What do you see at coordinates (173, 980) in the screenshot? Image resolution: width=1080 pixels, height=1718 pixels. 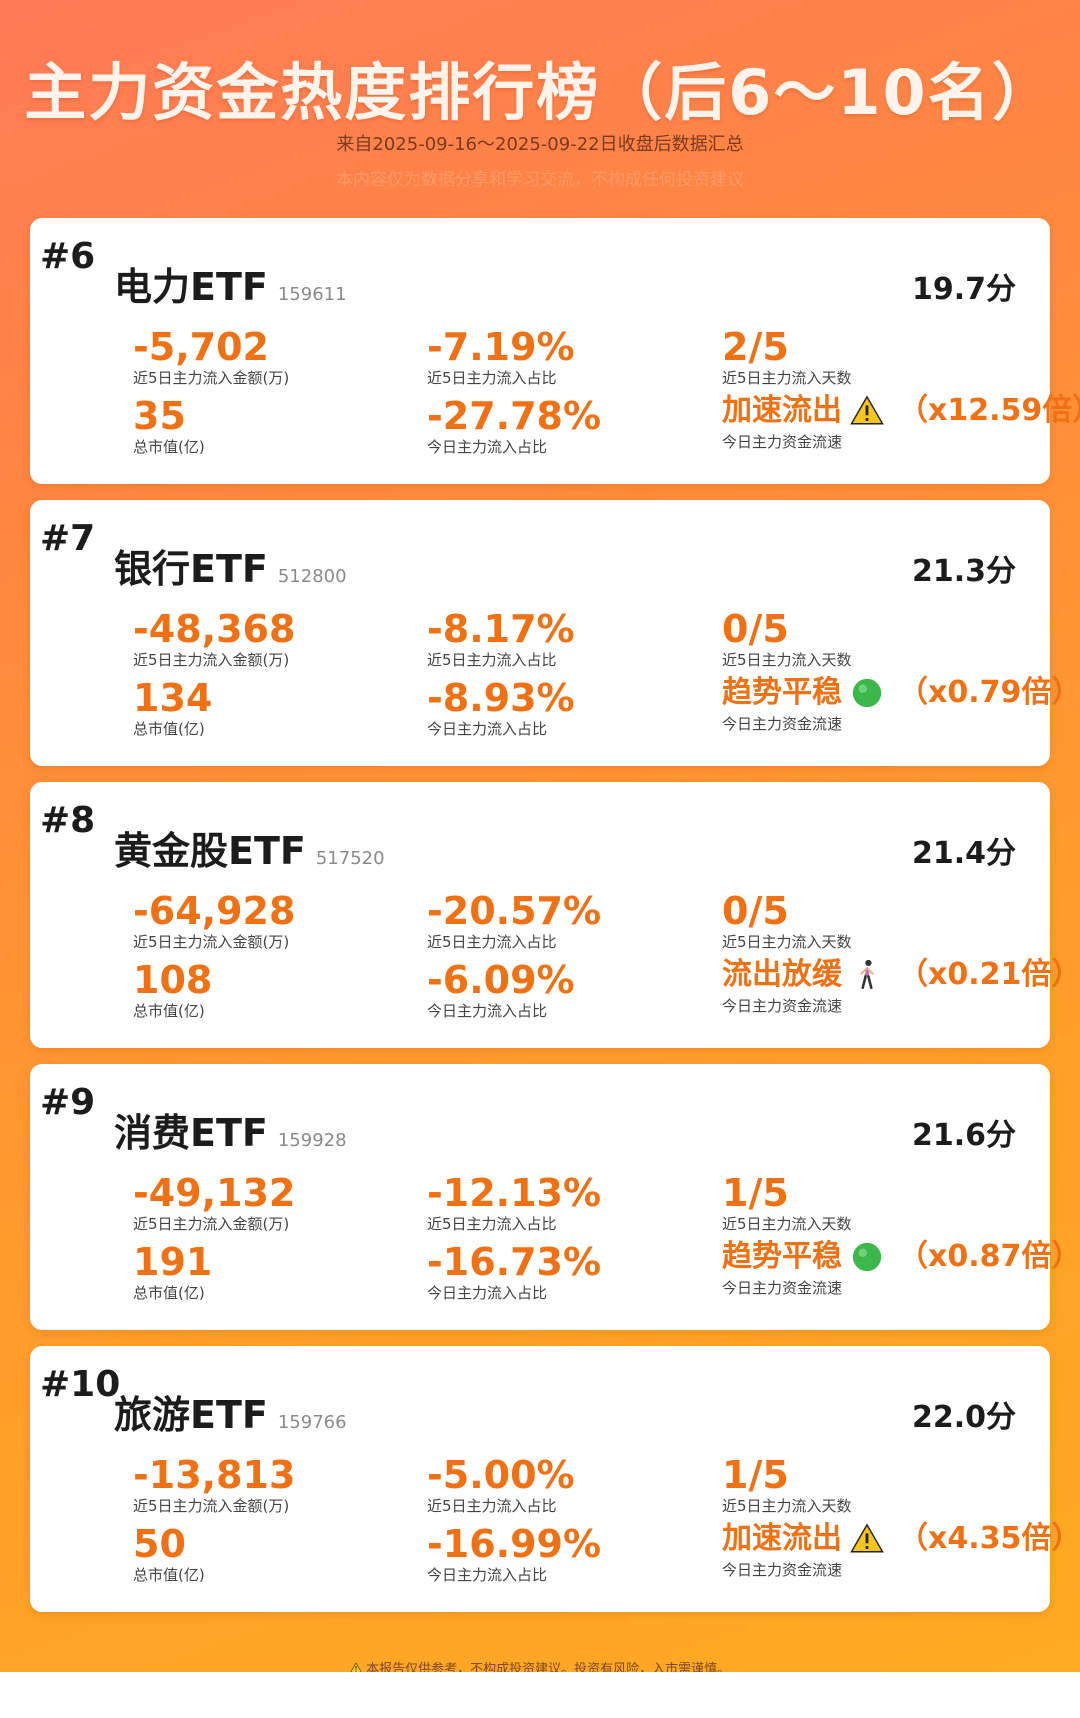 I see `metric-value: 108` at bounding box center [173, 980].